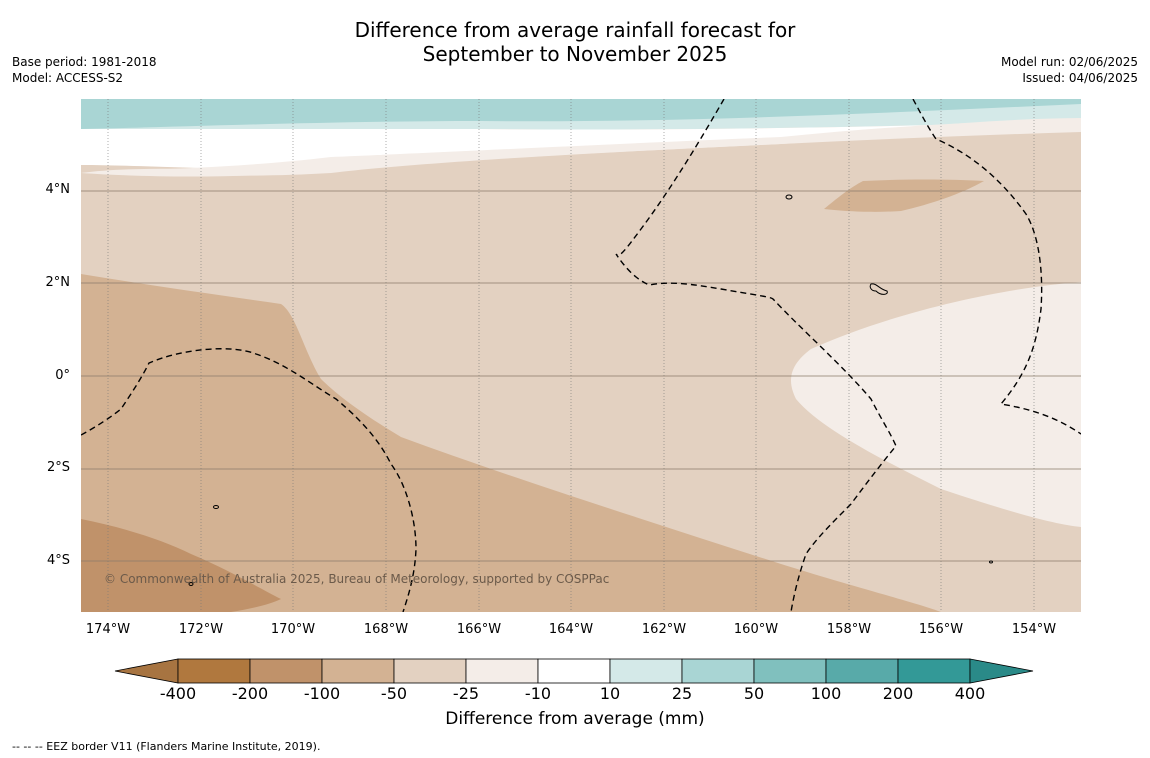  I want to click on region-minus-25-to-minus-10-b, so click(581, 148).